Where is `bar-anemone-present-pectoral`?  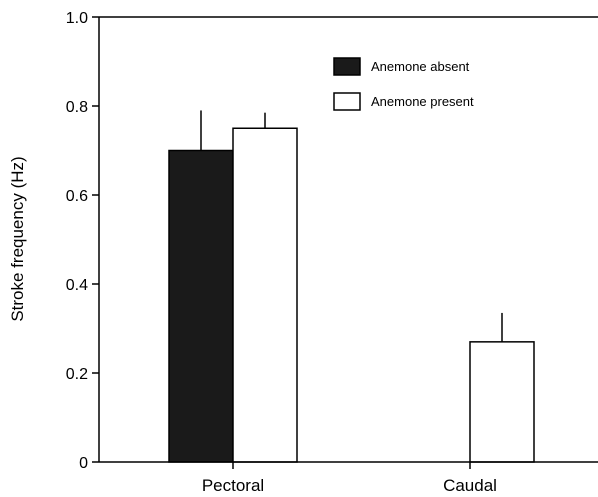
bar-anemone-present-pectoral is located at coordinates (265, 295).